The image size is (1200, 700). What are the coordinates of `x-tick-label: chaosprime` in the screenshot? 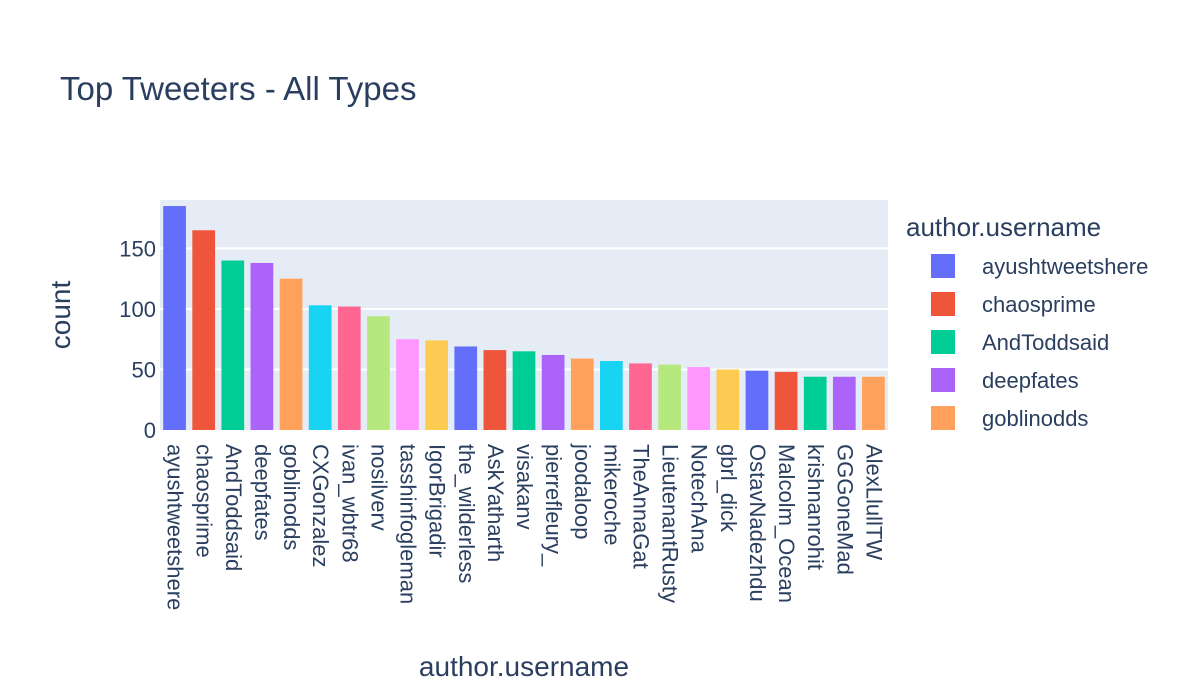 It's located at (204, 501).